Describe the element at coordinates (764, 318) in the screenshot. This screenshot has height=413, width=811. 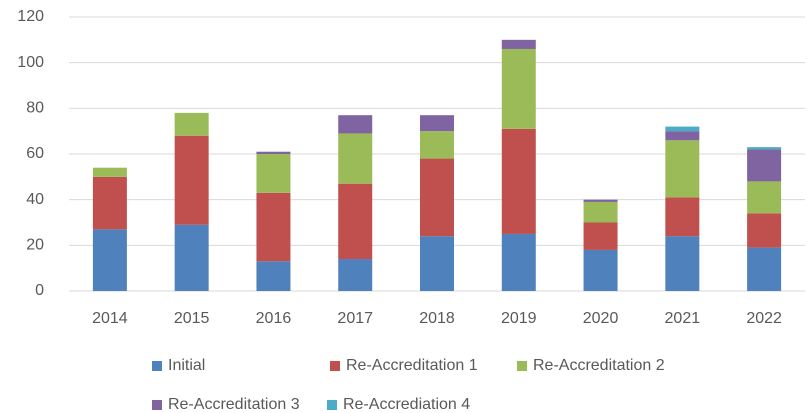
I see `x-tick-label: 2022` at that location.